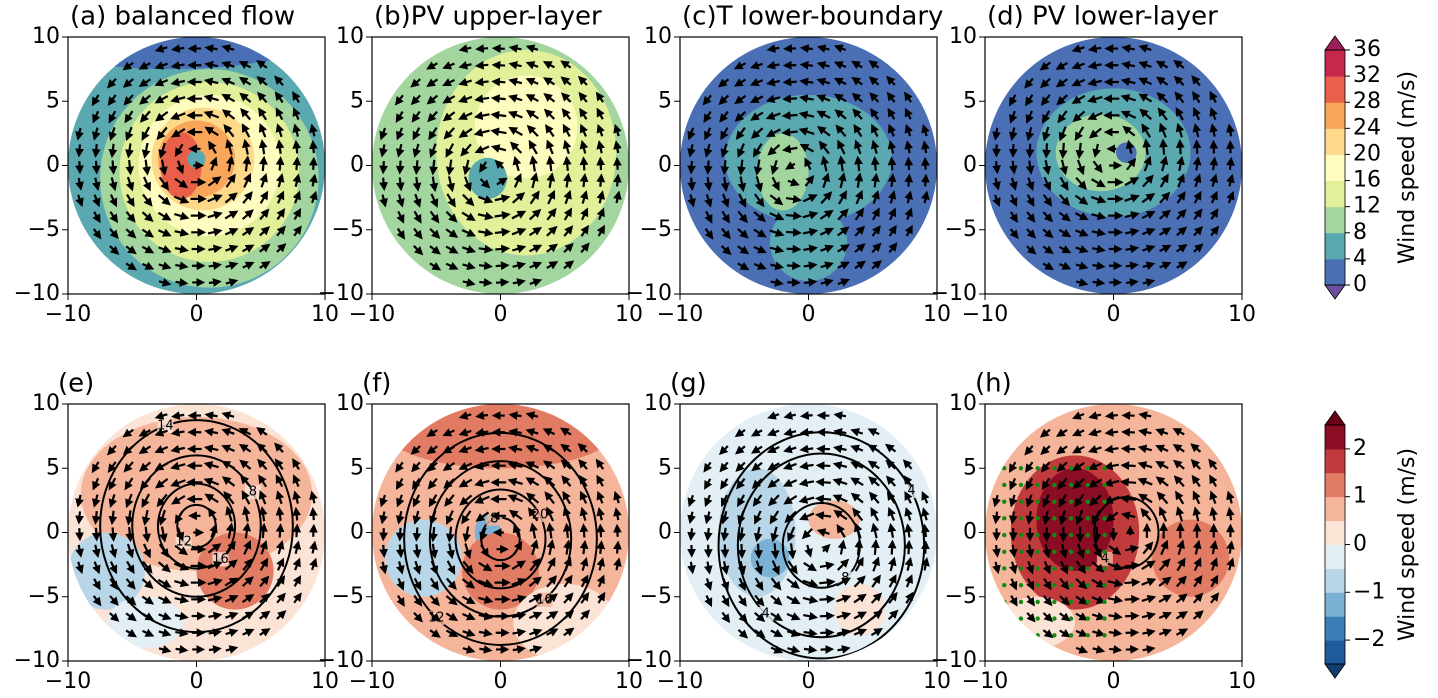 The height and width of the screenshot is (698, 1438). What do you see at coordinates (1360, 496) in the screenshot?
I see `colorbar-tick-label: 1` at bounding box center [1360, 496].